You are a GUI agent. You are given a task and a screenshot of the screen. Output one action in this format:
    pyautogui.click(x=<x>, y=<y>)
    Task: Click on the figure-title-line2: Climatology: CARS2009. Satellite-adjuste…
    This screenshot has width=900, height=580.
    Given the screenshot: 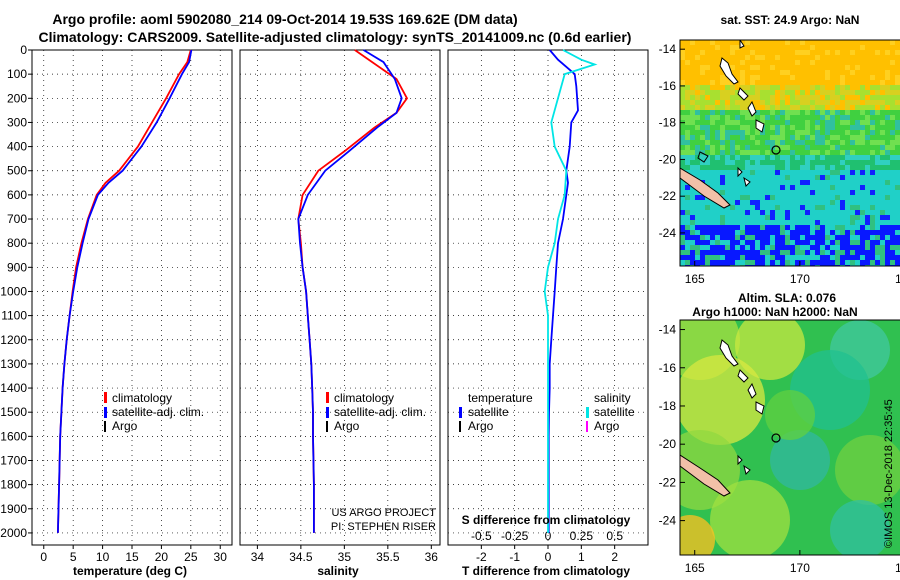 What is the action you would take?
    pyautogui.click(x=335, y=37)
    